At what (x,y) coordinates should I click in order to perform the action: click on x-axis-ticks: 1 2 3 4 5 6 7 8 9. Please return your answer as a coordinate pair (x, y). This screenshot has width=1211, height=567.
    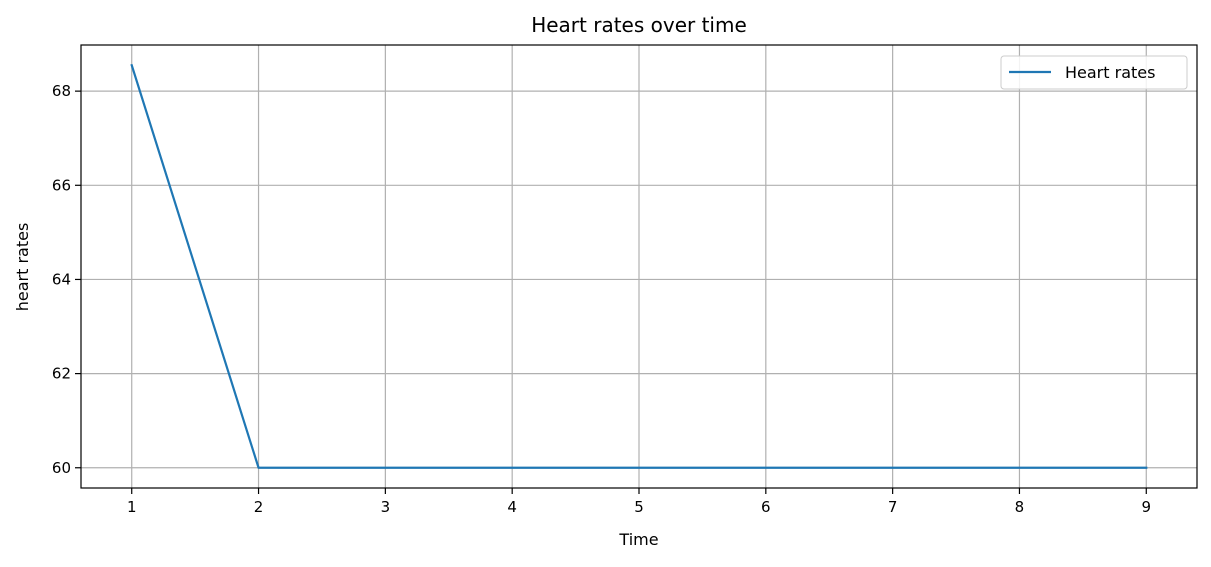
    Looking at the image, I should click on (639, 502).